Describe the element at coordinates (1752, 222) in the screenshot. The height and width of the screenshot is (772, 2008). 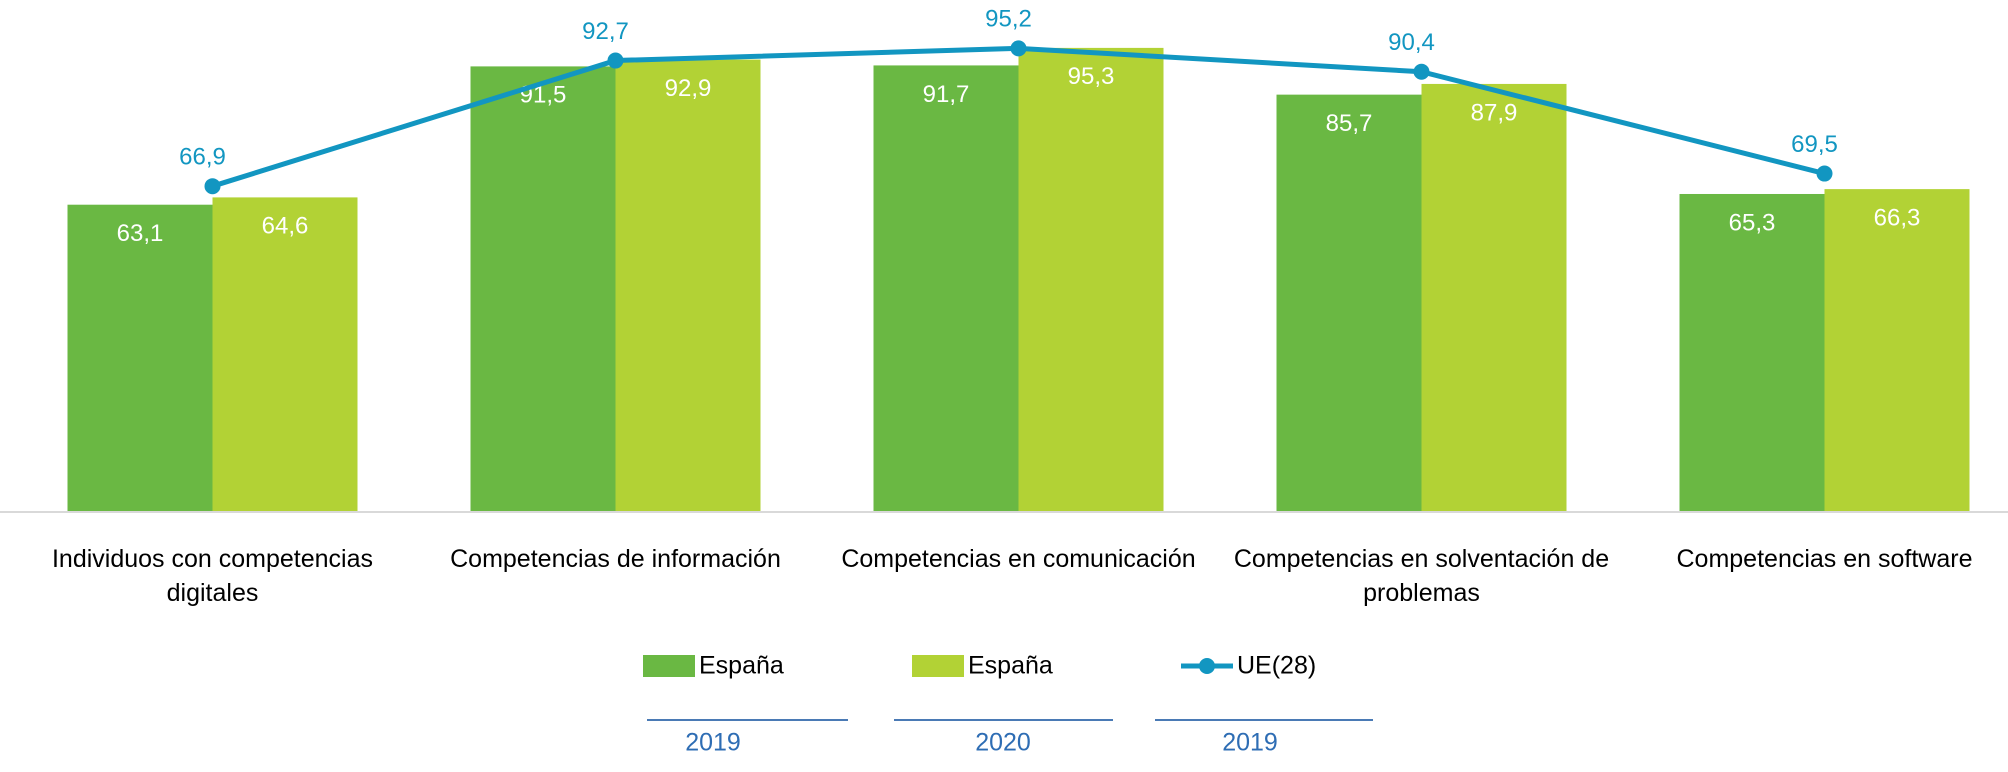
I see `bar-value-label: 65,3` at that location.